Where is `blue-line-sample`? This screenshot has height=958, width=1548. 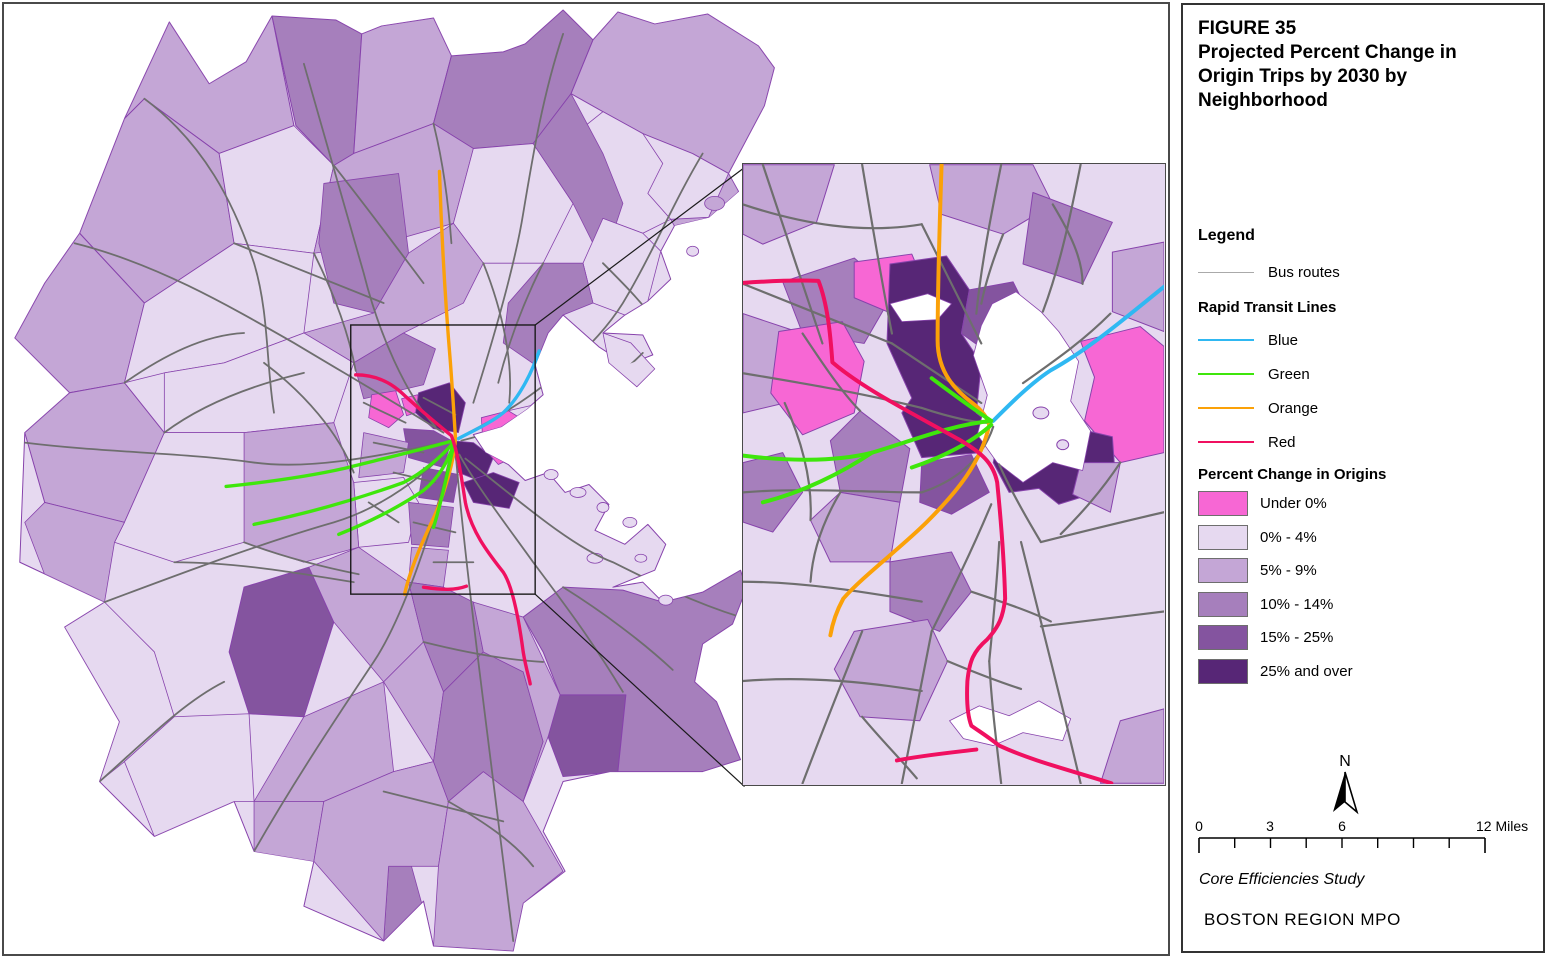
blue-line-sample is located at coordinates (1226, 340).